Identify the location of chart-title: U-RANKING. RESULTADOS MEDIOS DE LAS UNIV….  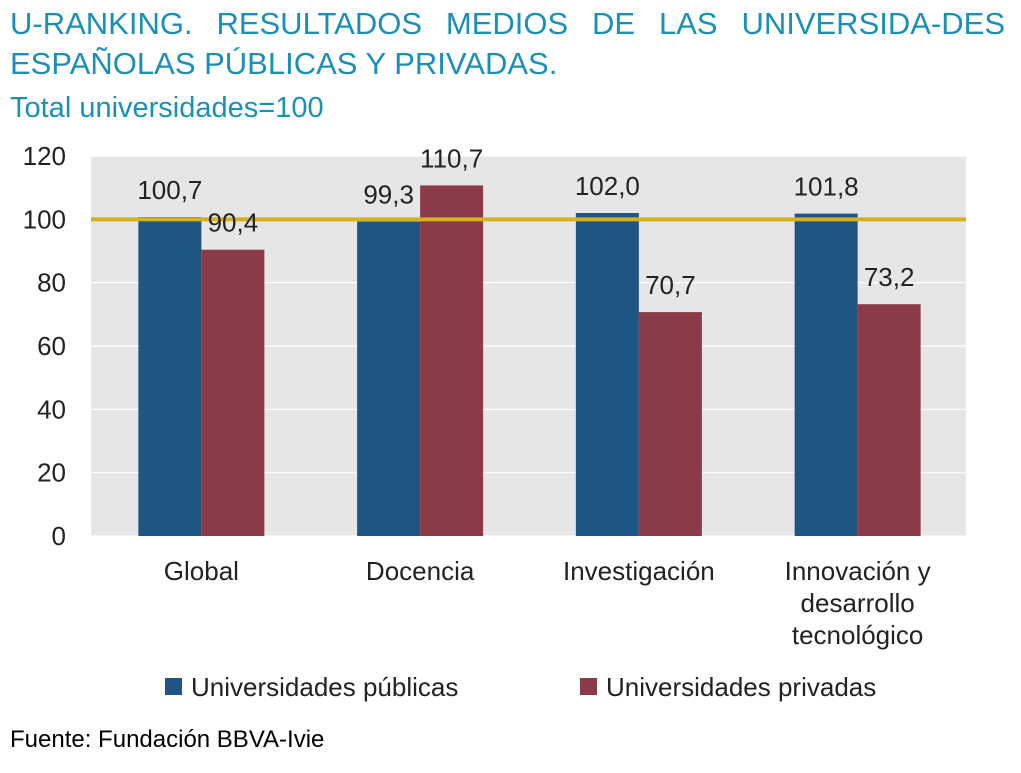
(507, 43).